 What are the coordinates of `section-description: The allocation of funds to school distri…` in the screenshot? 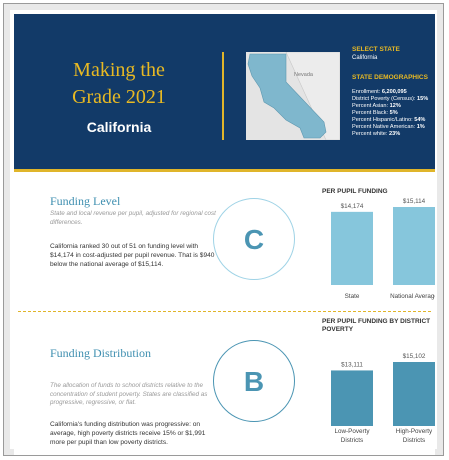 It's located at (129, 394).